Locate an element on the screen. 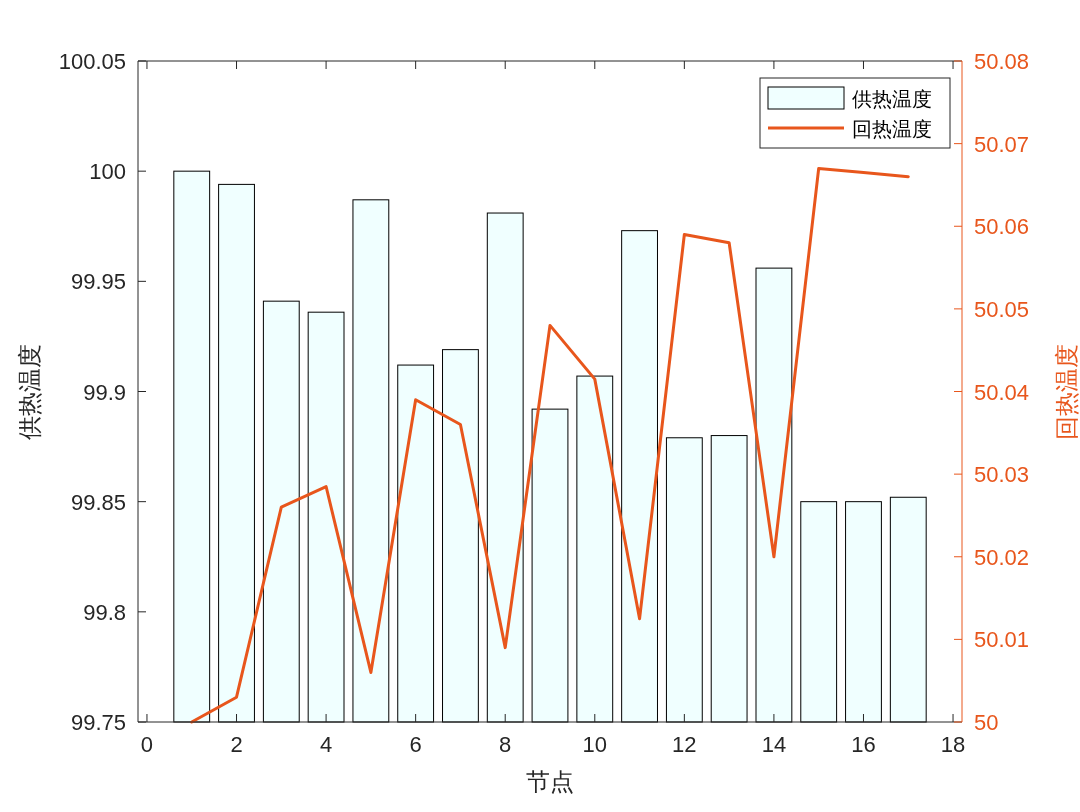 The image size is (1080, 812). x-axis-title: 节点 is located at coordinates (550, 782).